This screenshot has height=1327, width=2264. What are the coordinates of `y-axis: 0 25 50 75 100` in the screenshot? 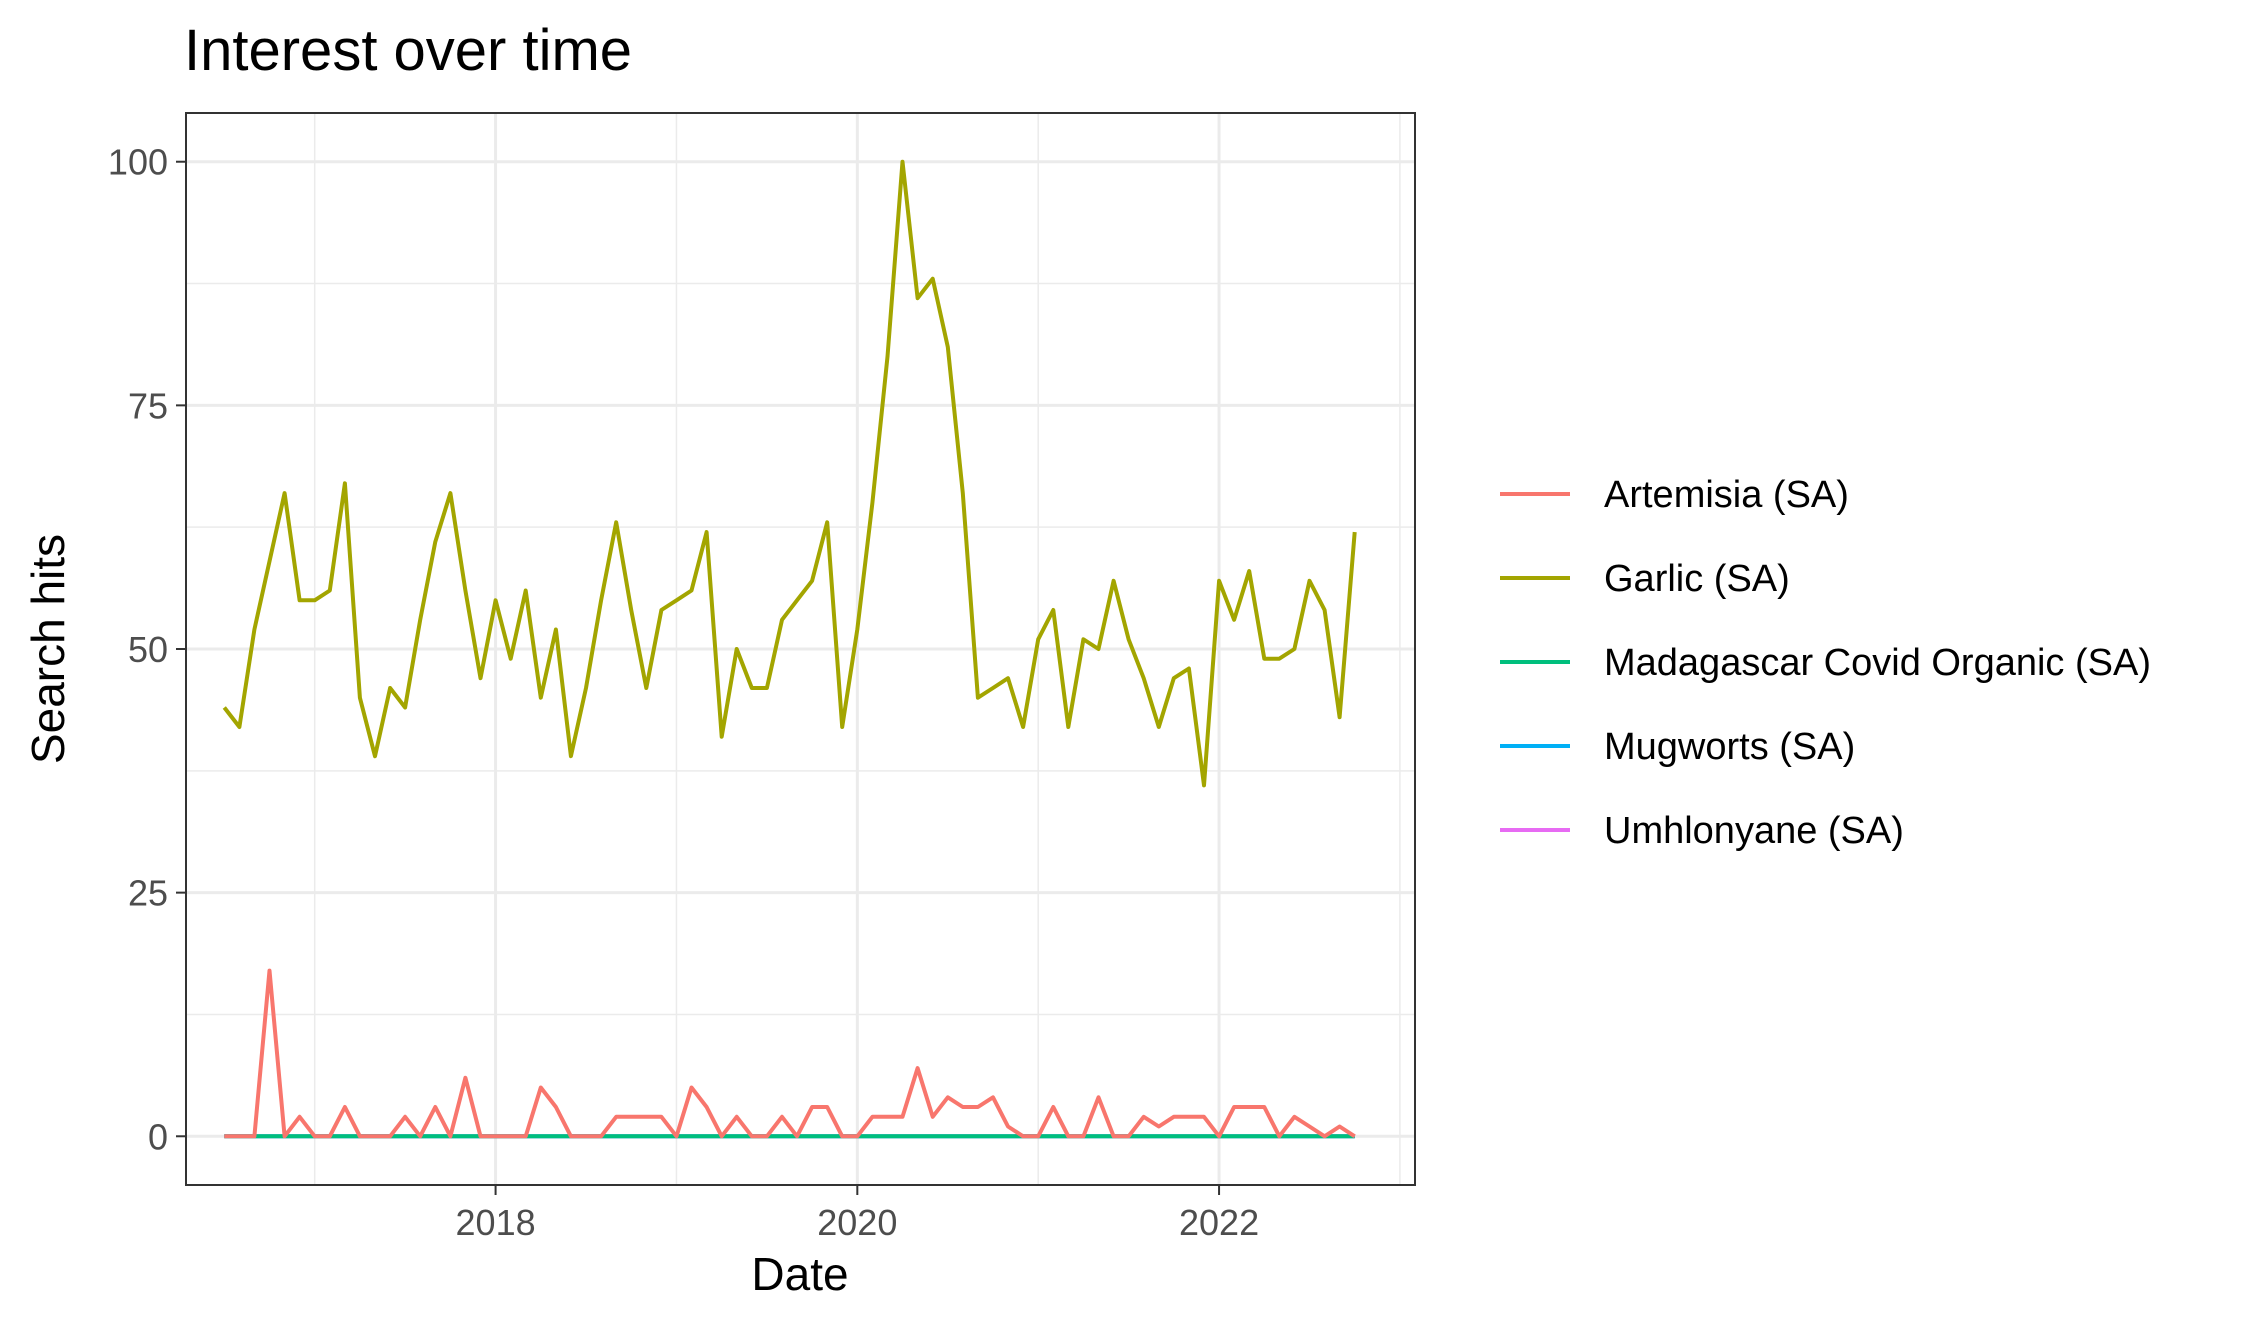 It's located at (147, 649).